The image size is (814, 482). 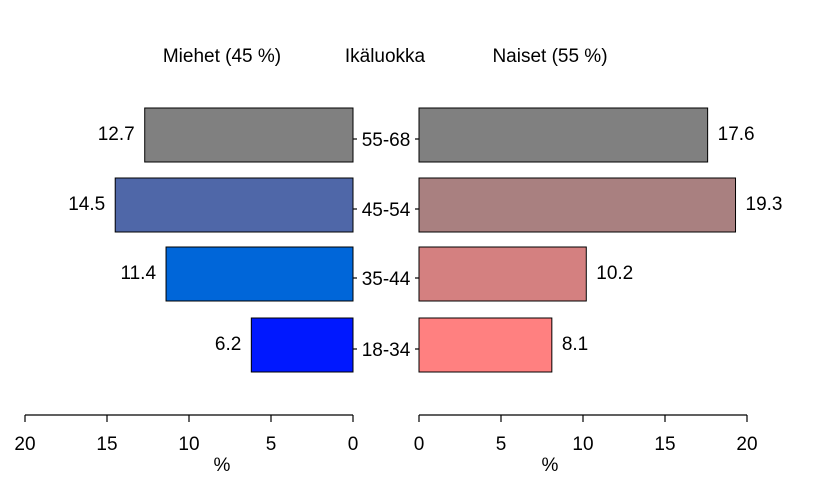 I want to click on value-label-miehet-55-68: 12.7, so click(x=116, y=134).